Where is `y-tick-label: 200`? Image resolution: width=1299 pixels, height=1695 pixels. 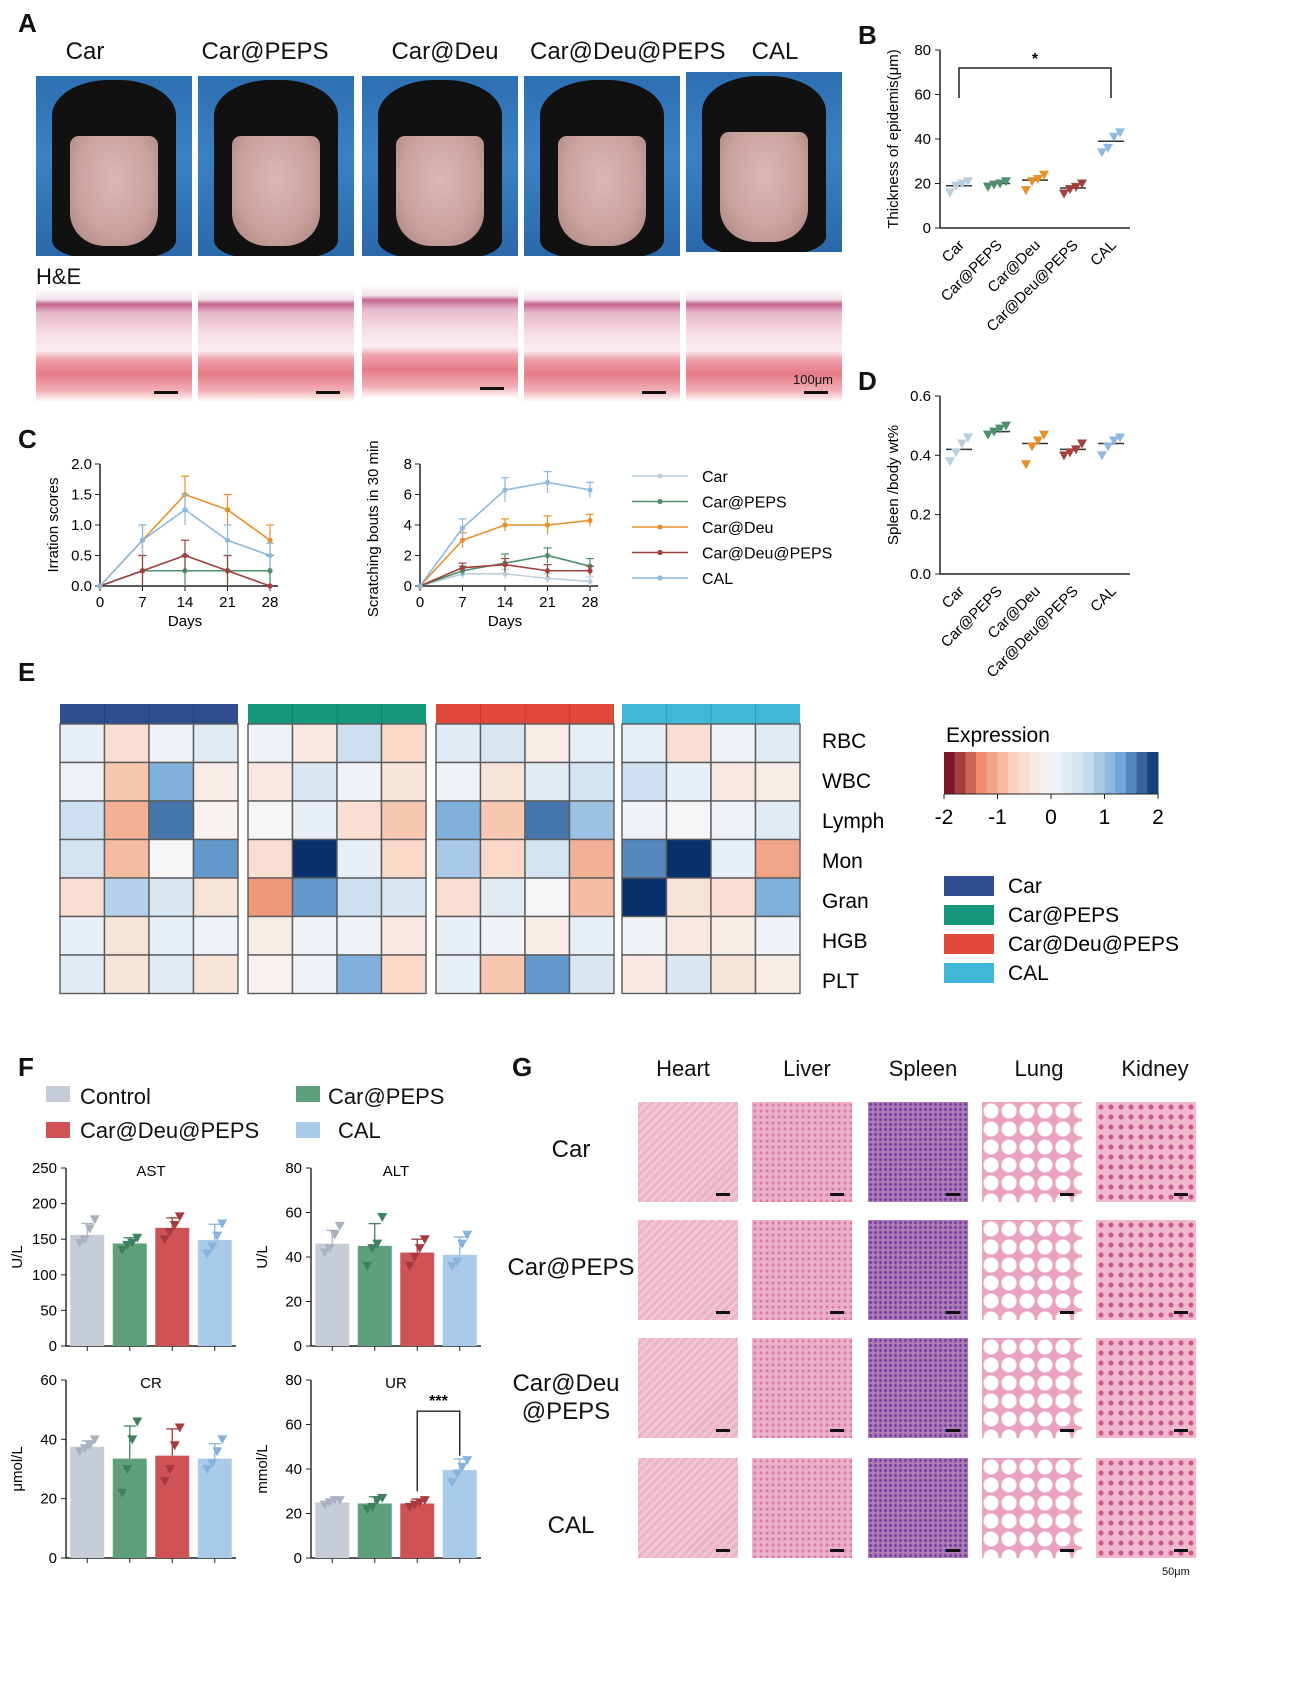 y-tick-label: 200 is located at coordinates (44, 1204).